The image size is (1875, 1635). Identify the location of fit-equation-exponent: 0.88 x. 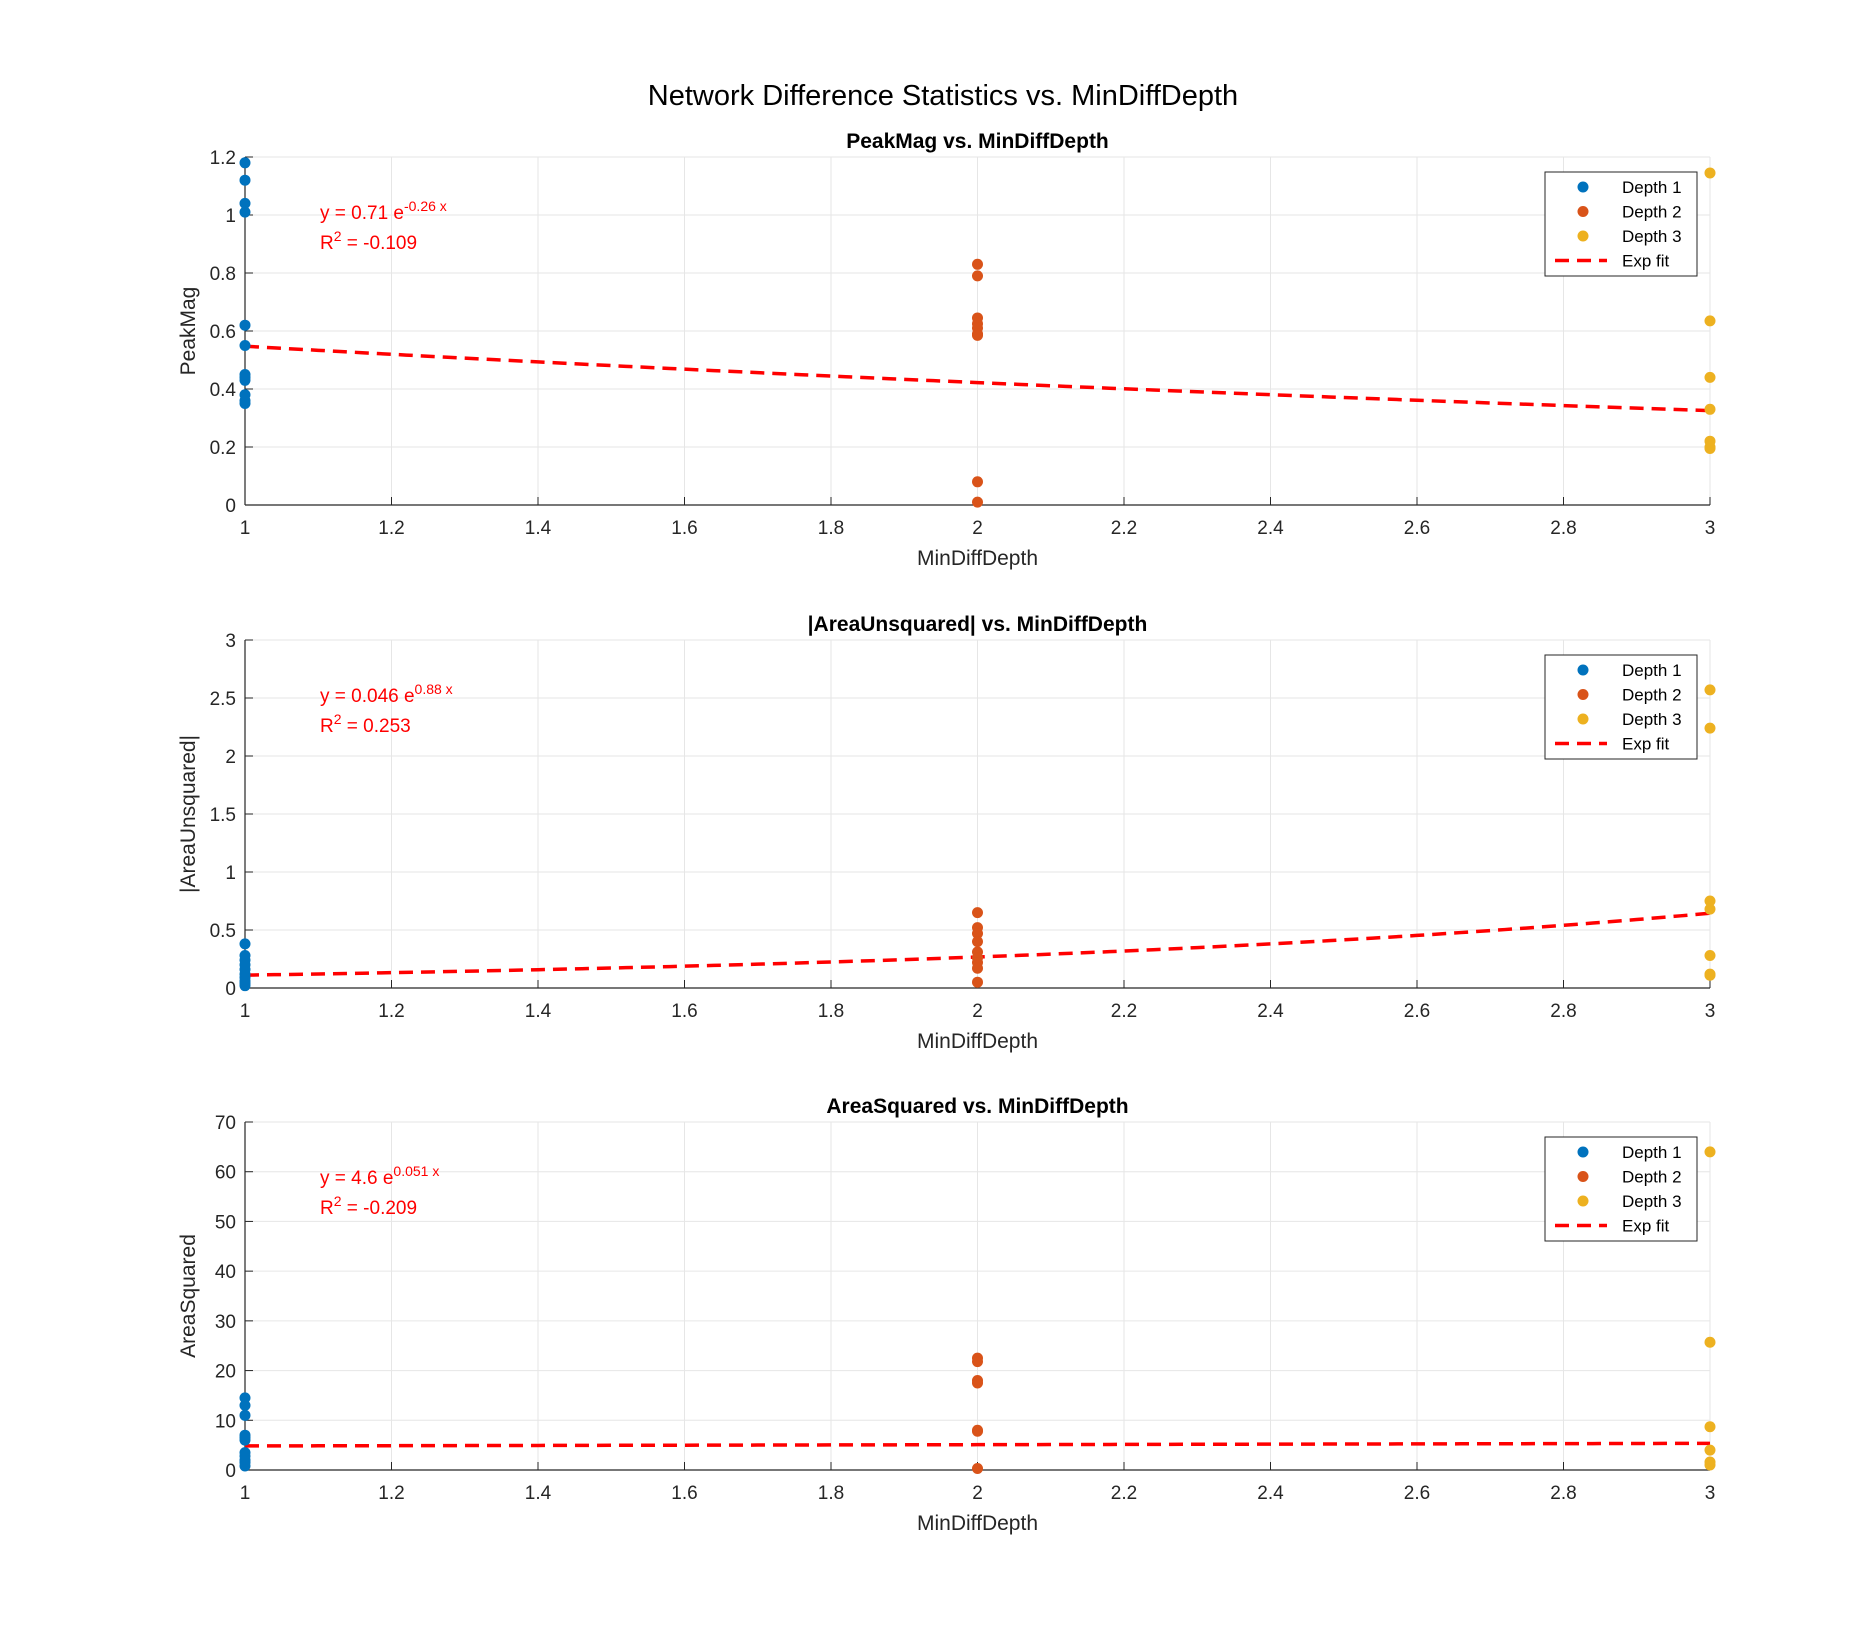
(434, 689).